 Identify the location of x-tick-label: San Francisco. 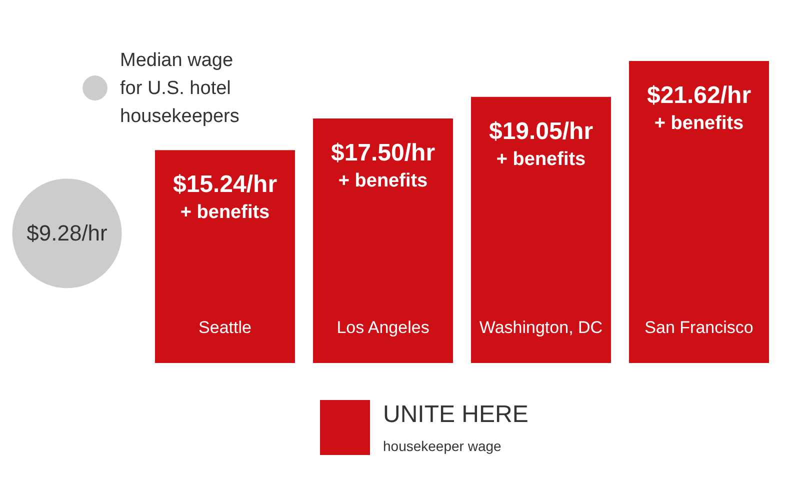
(699, 327).